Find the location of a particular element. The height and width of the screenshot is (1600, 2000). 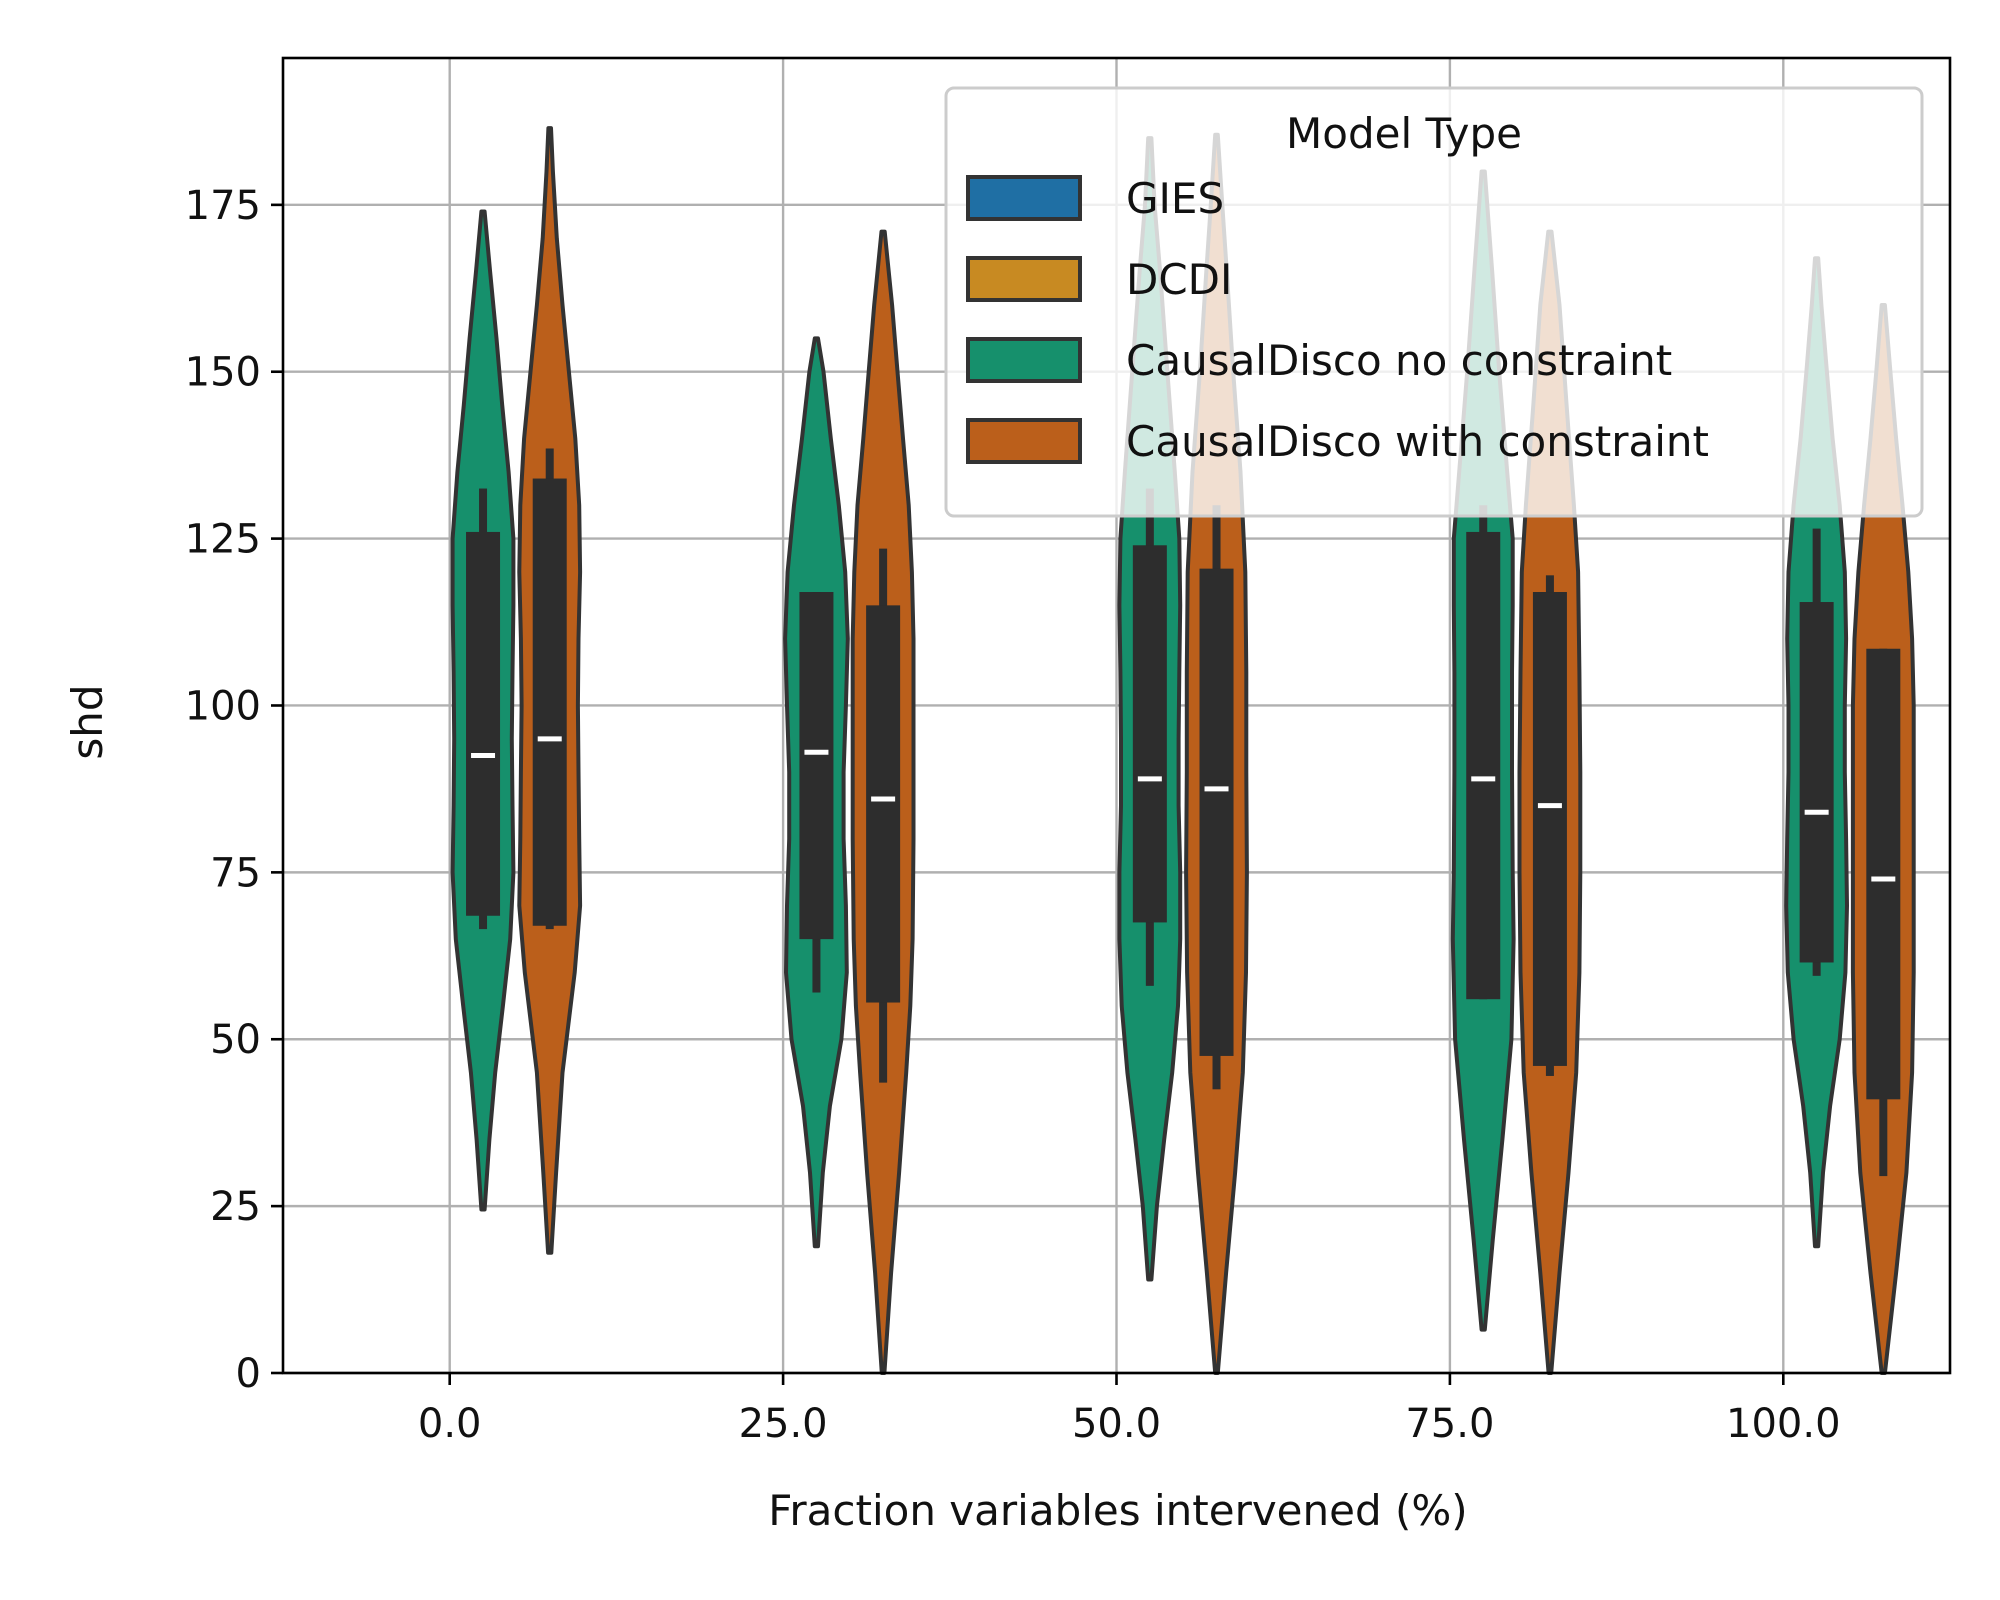

x-tick-label: 50.0 is located at coordinates (1116, 1424).